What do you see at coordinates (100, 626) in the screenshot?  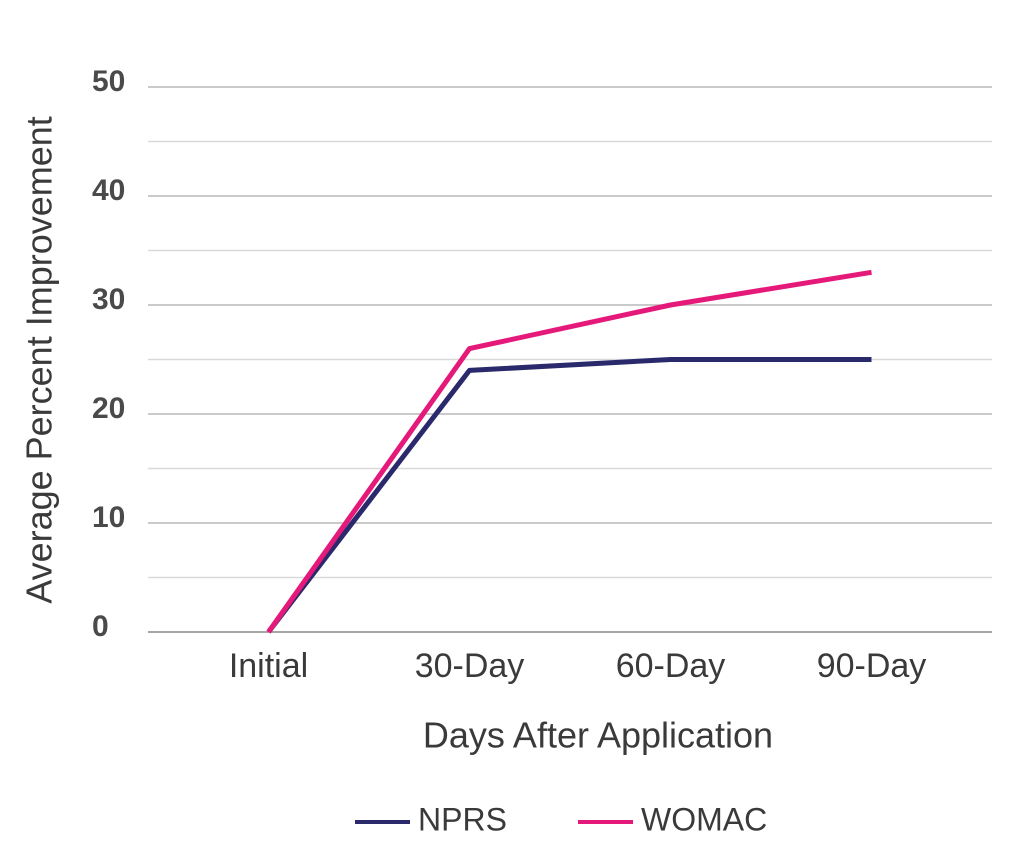 I see `y-tick-label: 0` at bounding box center [100, 626].